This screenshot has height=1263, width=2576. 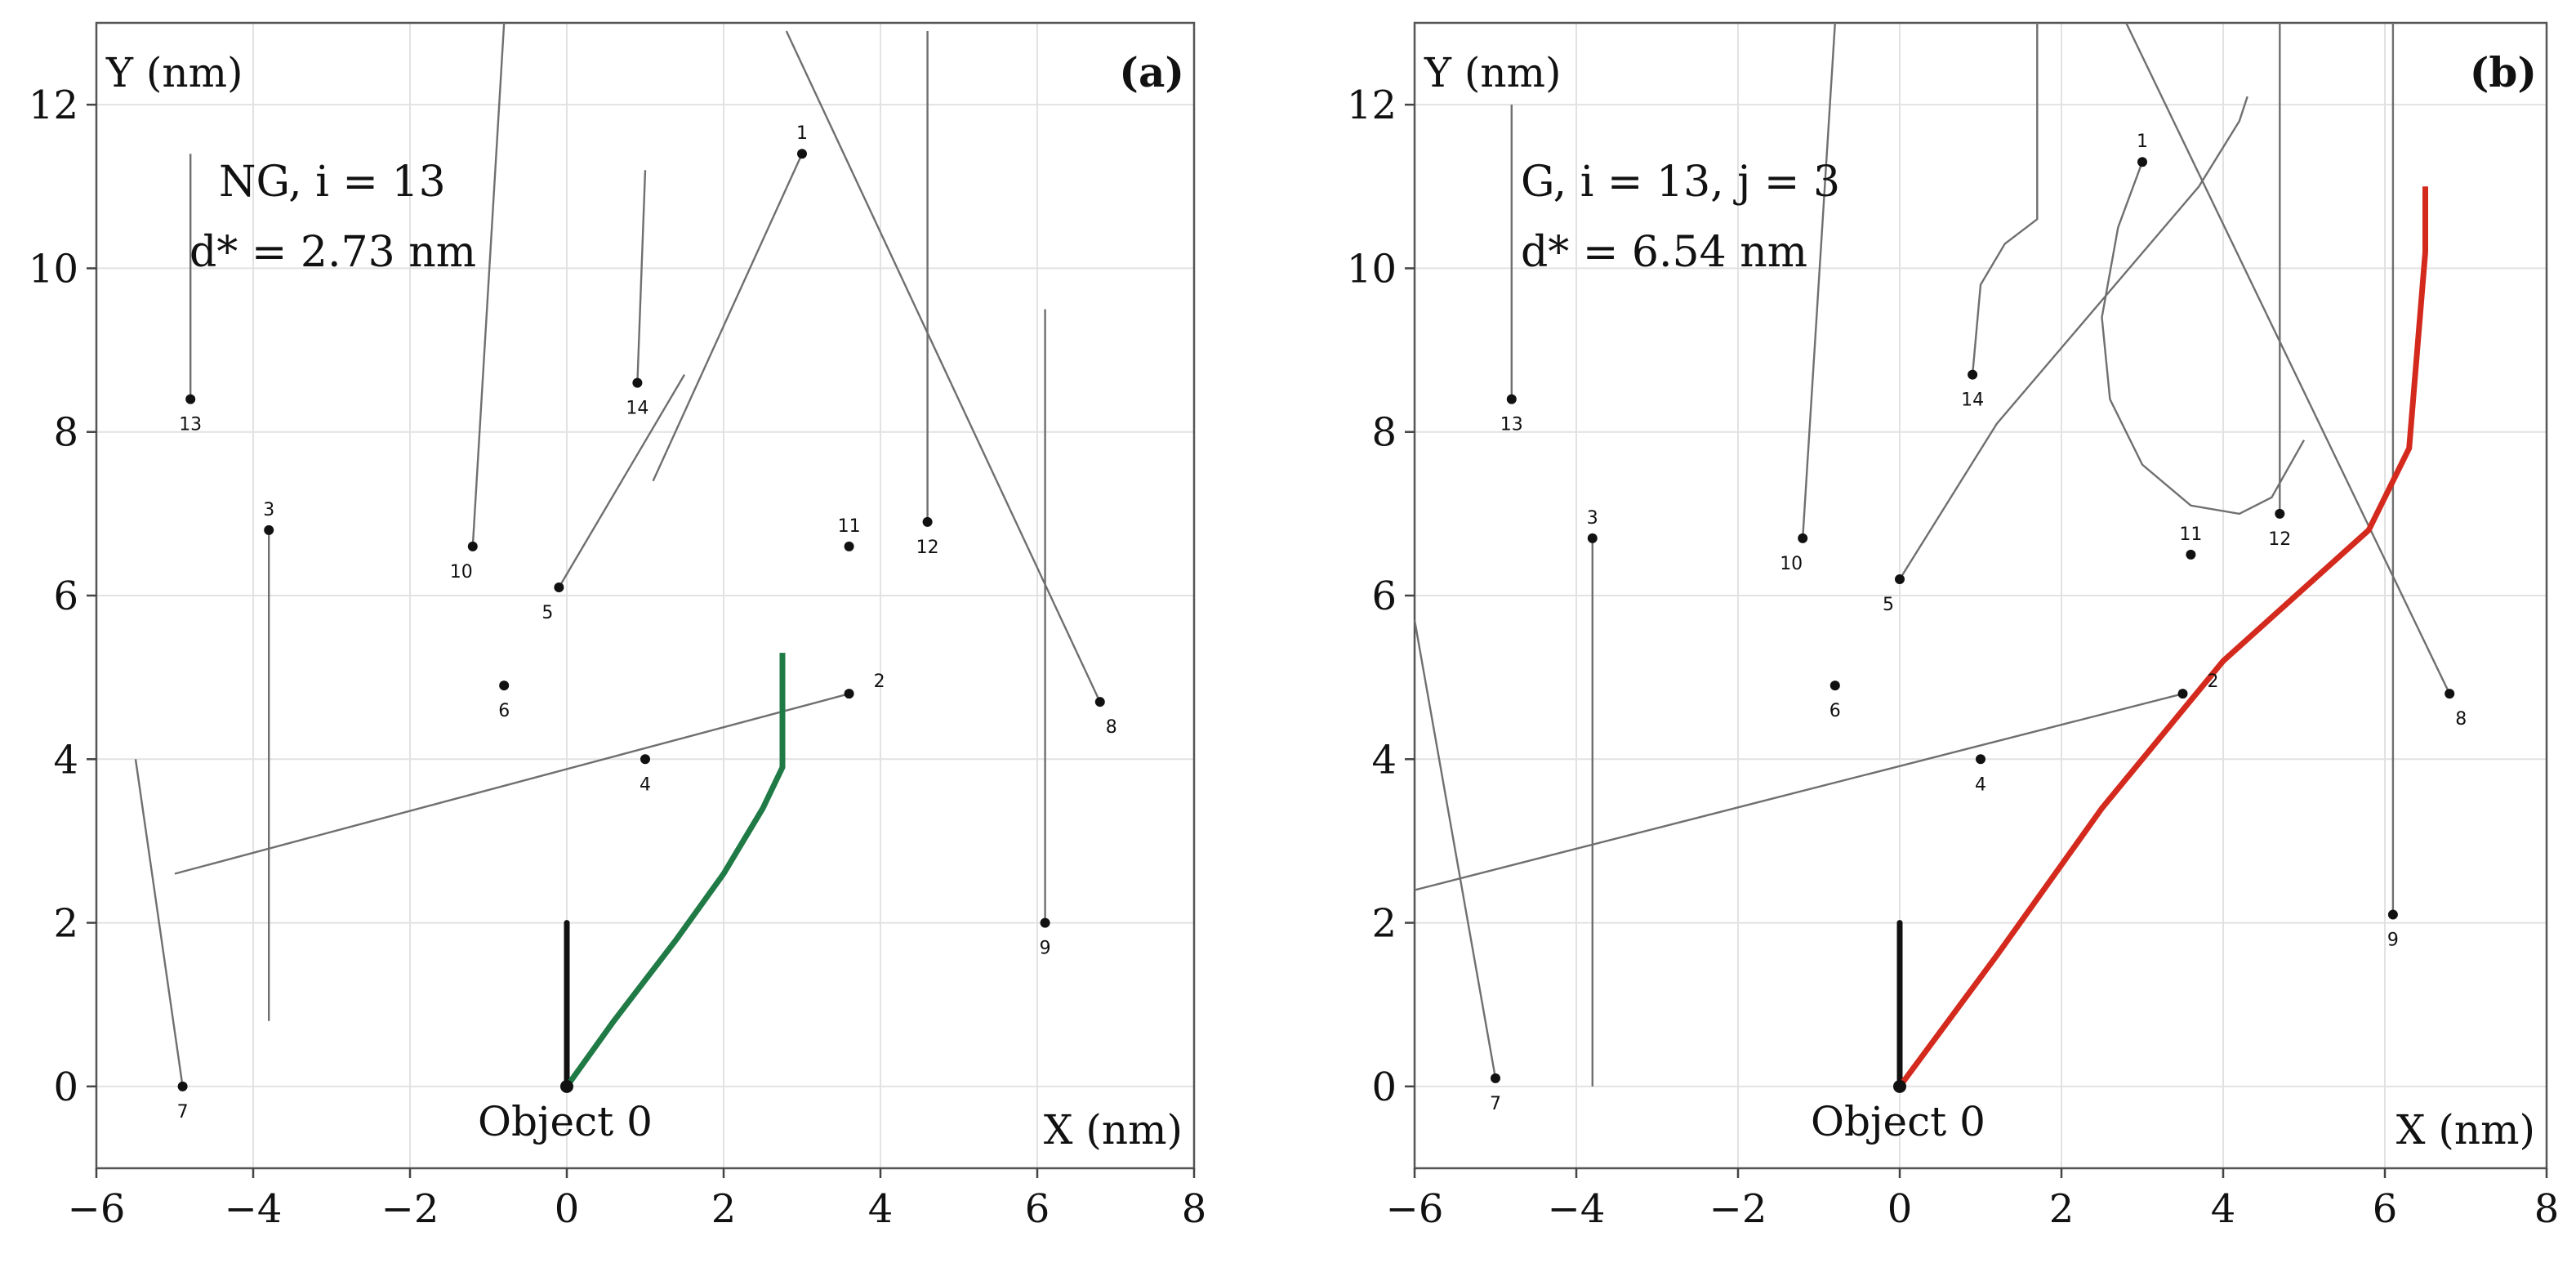 What do you see at coordinates (2223, 1209) in the screenshot?
I see `x-tick-label: 4` at bounding box center [2223, 1209].